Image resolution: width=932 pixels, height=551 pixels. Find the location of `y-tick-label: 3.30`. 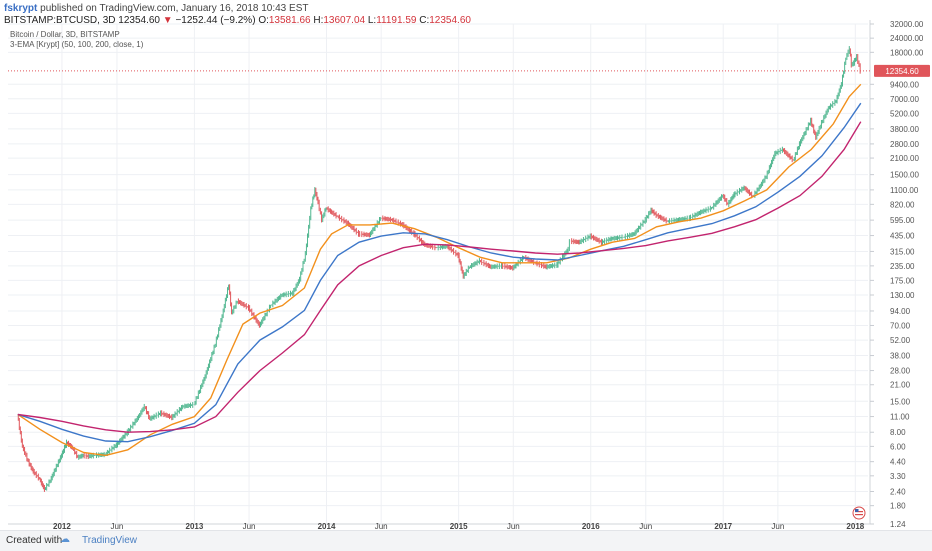

y-tick-label: 3.30 is located at coordinates (898, 476).